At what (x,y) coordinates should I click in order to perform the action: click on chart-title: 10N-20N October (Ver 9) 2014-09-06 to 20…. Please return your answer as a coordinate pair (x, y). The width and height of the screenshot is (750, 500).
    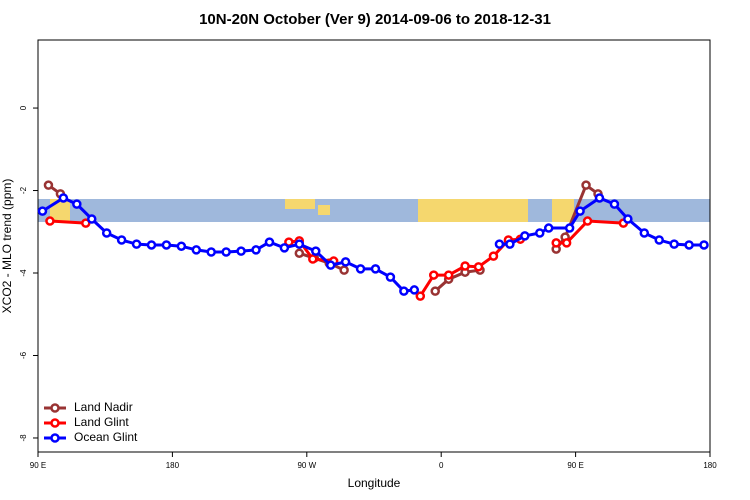
    Looking at the image, I should click on (375, 19).